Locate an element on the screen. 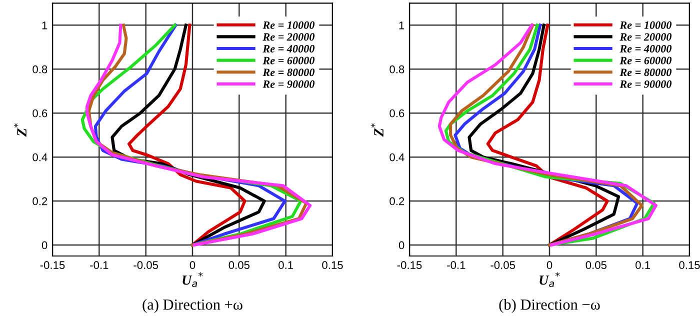  text: (b) Direction −ω is located at coordinates (549, 306).